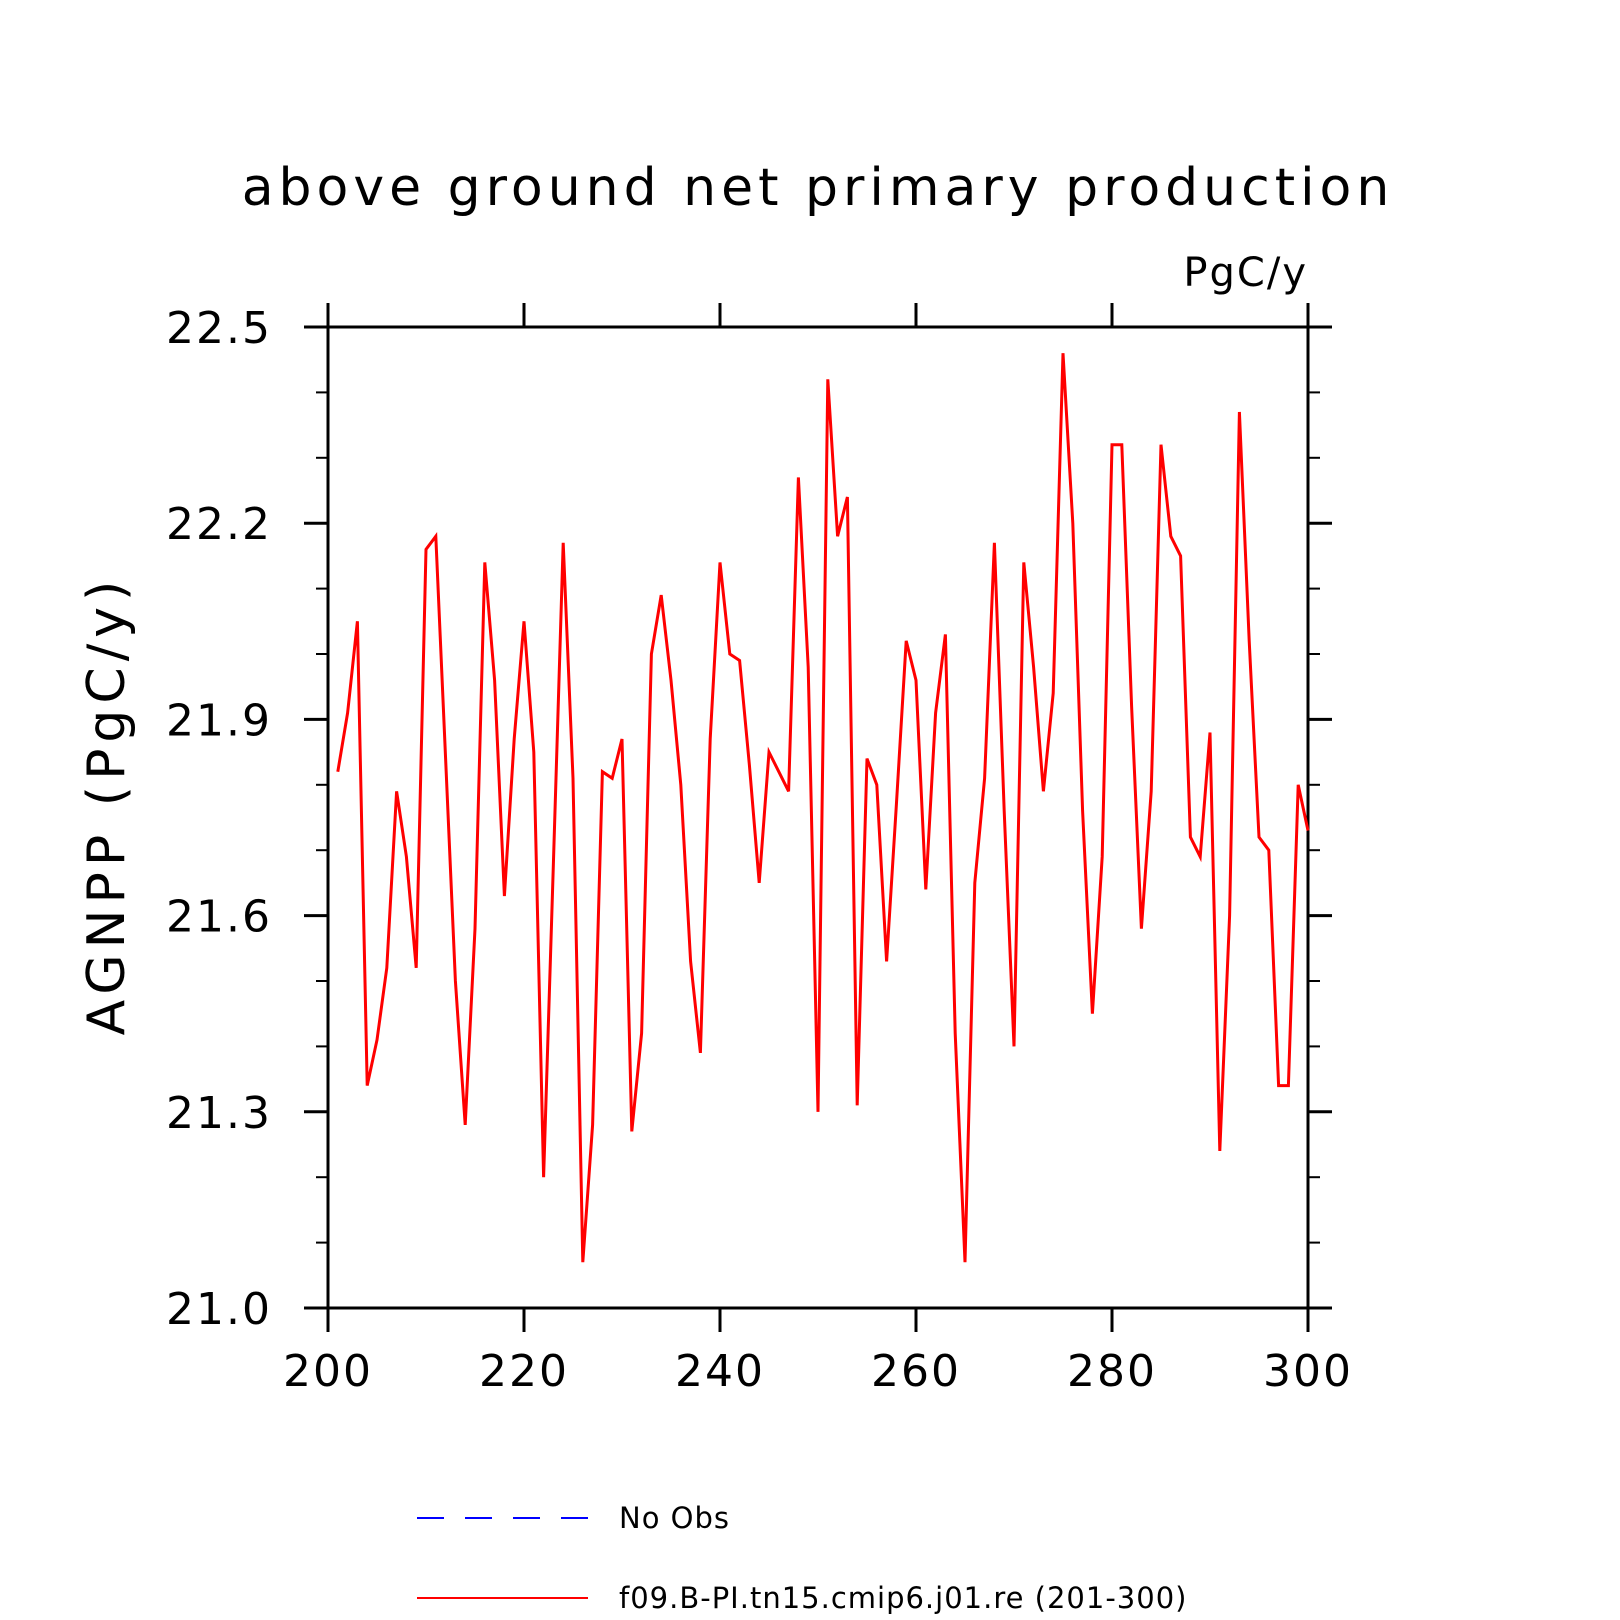 The height and width of the screenshot is (1620, 1620). I want to click on chart-title: above ground net primary production, so click(818, 188).